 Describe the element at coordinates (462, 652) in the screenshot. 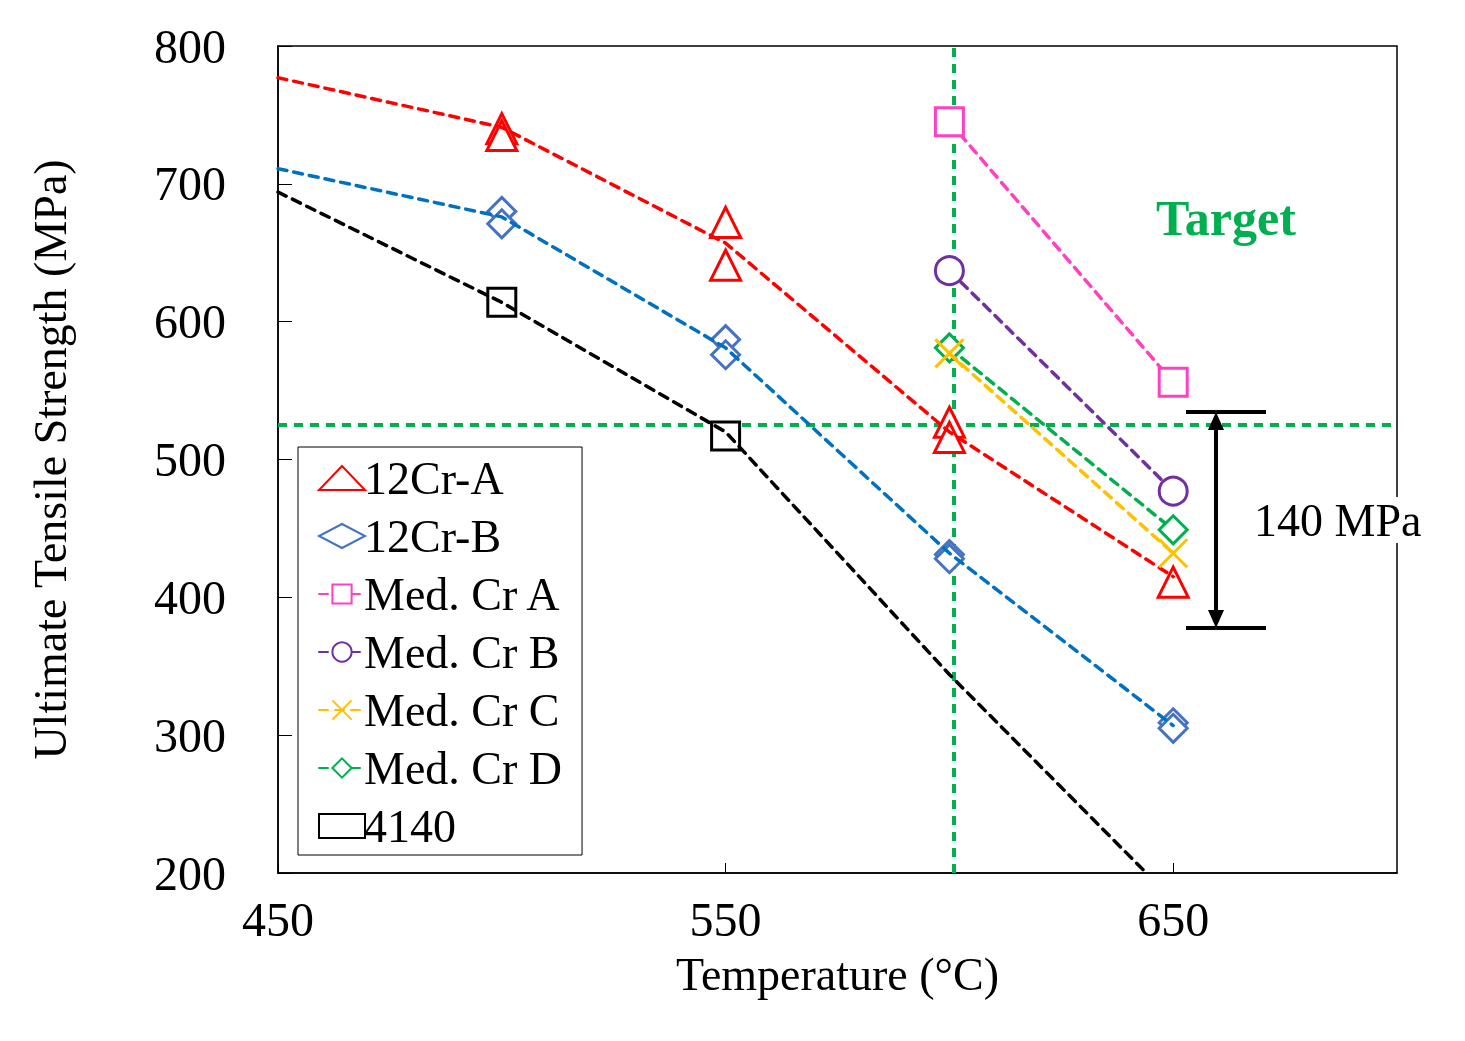

I see `legend-label: Med. Cr B` at that location.